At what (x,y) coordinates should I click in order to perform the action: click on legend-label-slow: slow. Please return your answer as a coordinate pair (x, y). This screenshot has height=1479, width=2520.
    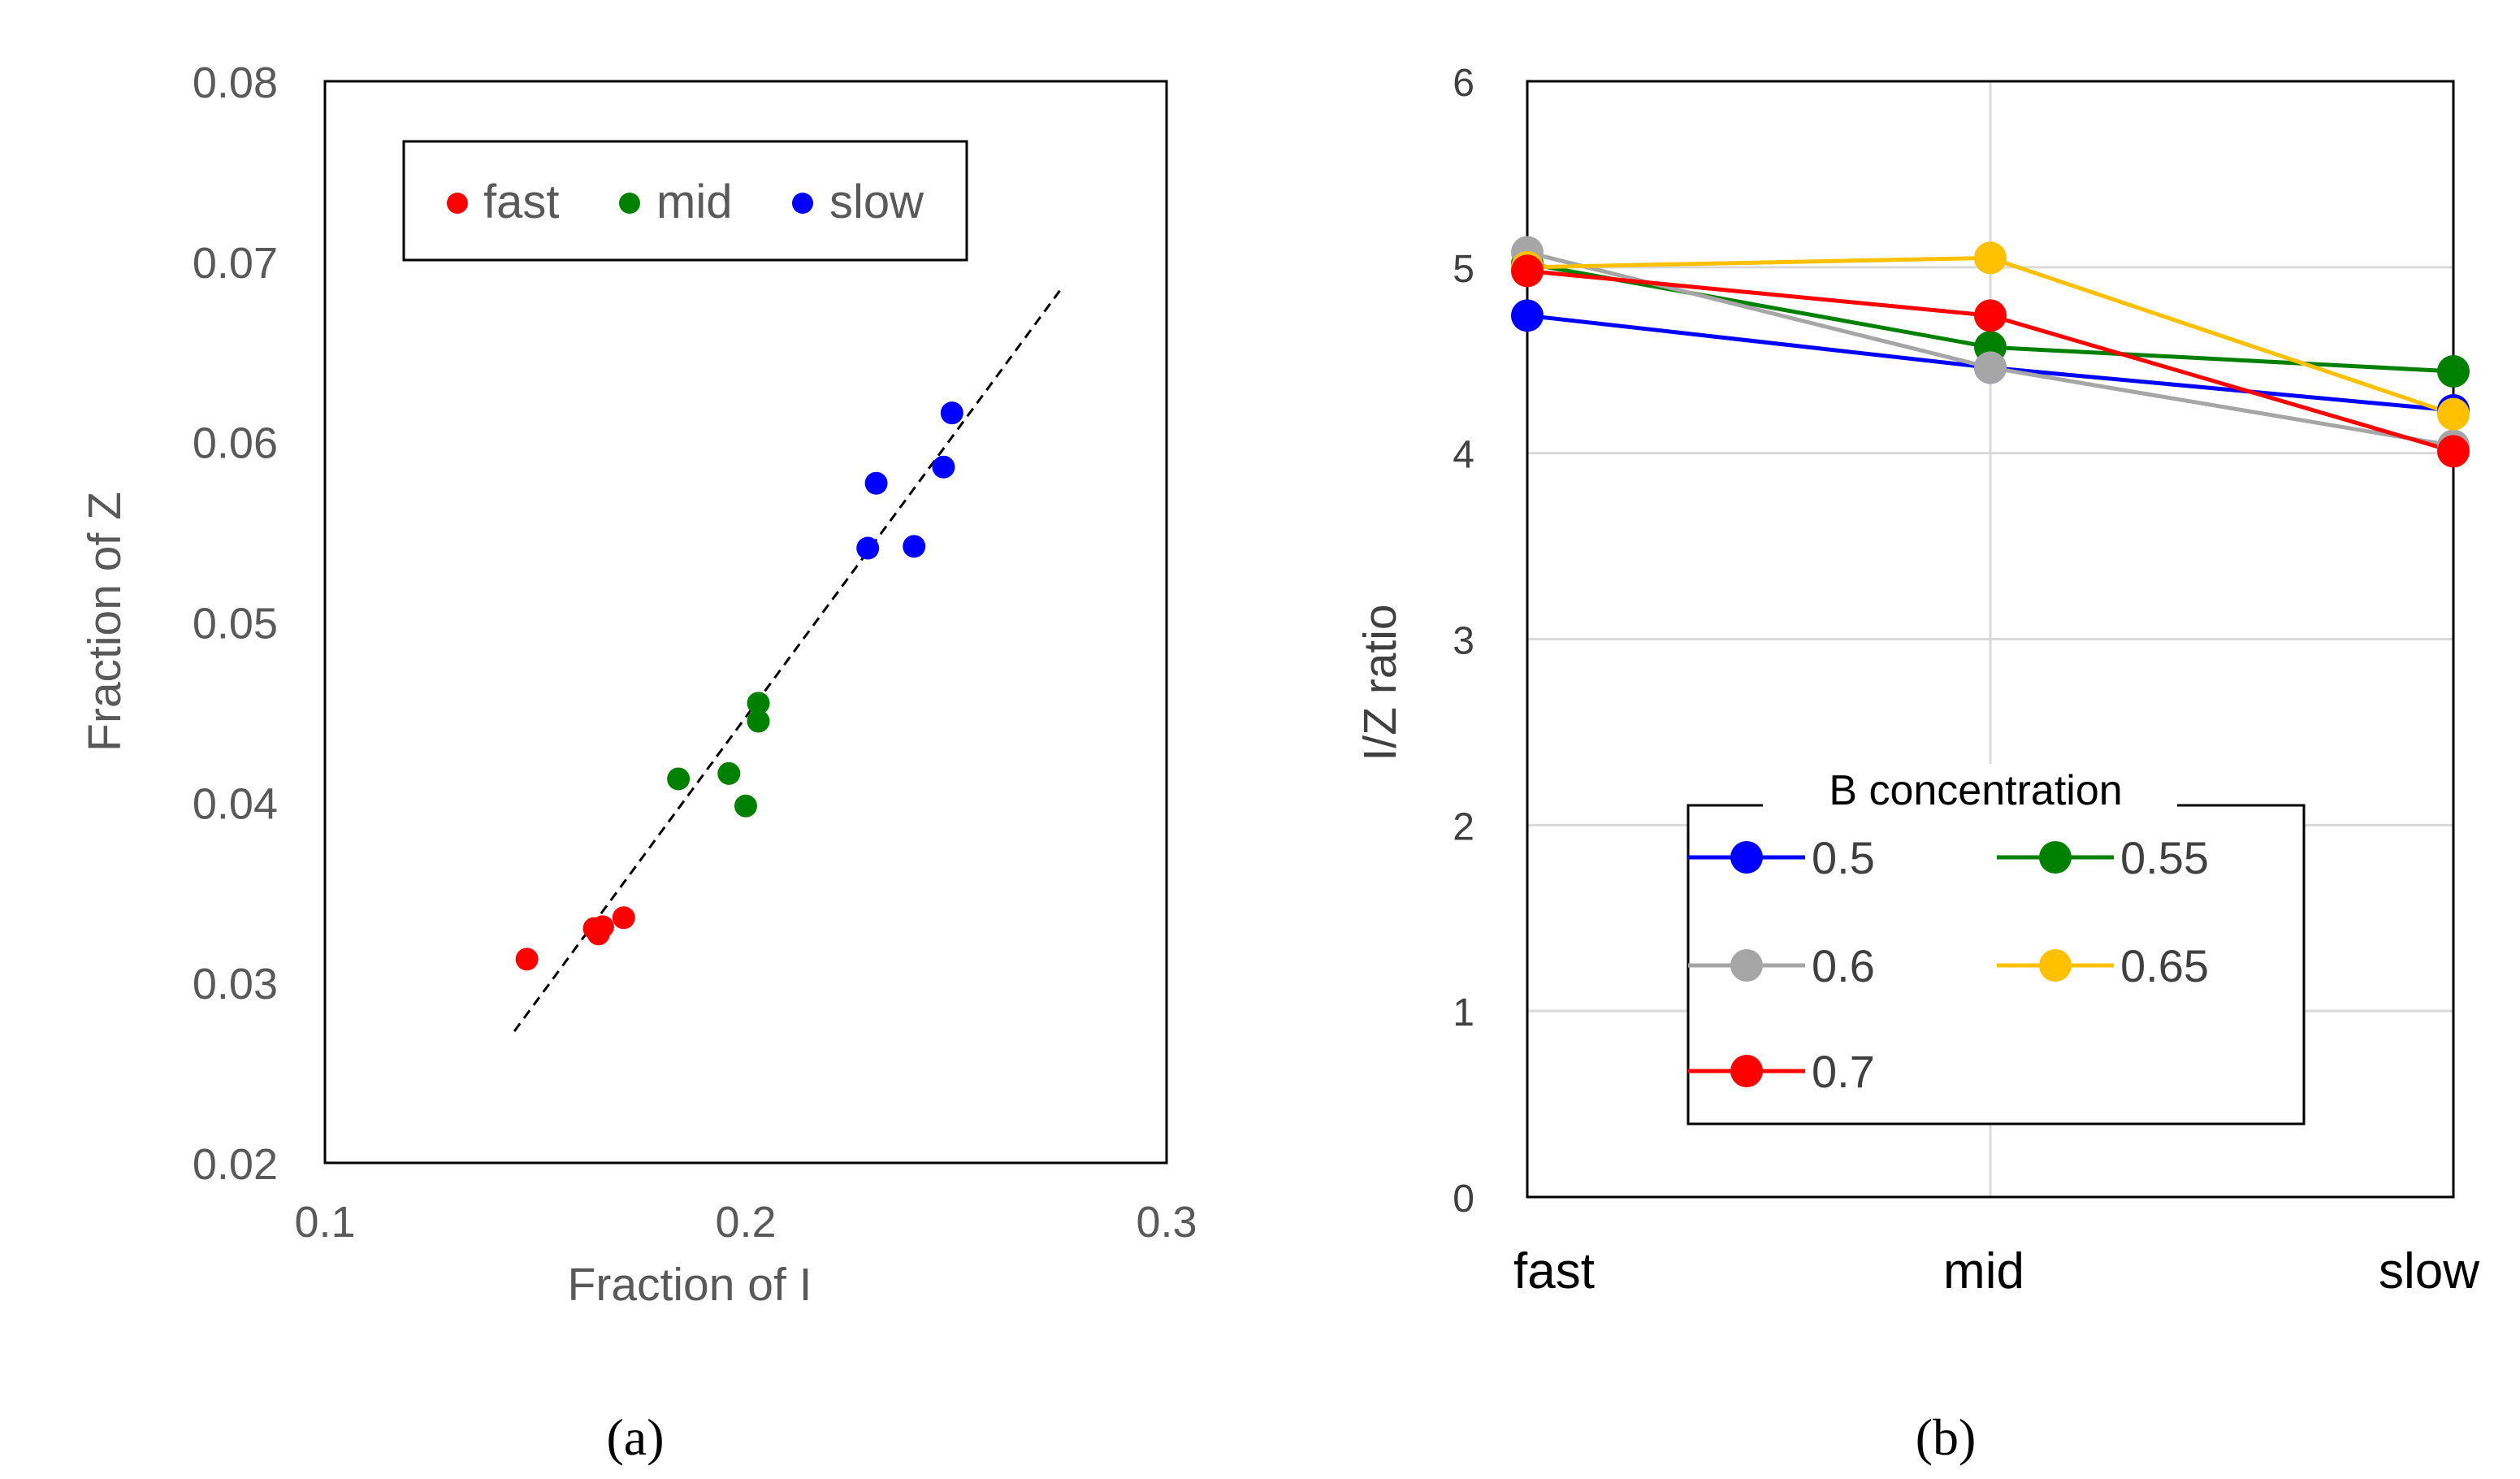
    Looking at the image, I should click on (877, 202).